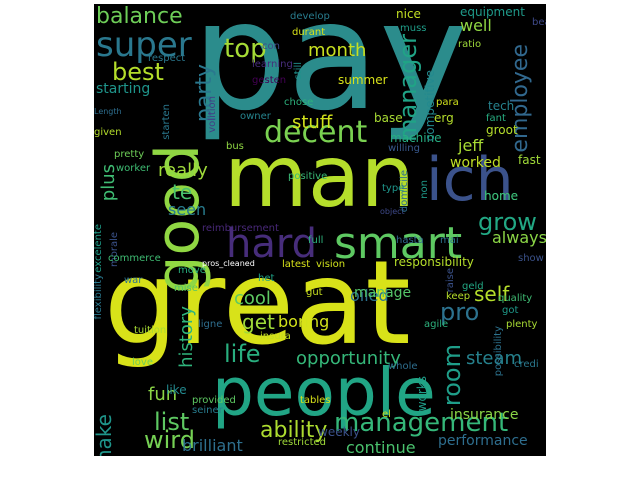 The height and width of the screenshot is (480, 640). What do you see at coordinates (421, 423) in the screenshot?
I see `word-management: management` at bounding box center [421, 423].